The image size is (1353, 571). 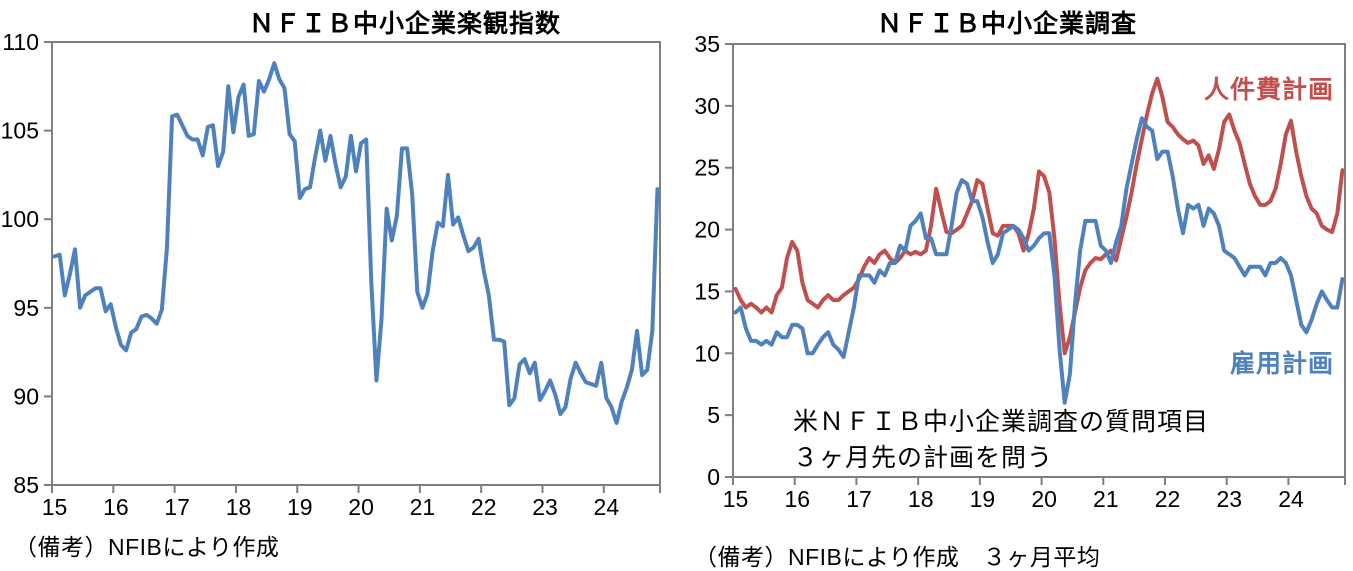 What do you see at coordinates (897, 557) in the screenshot?
I see `survey-source-note: （備考）NFIBにより作成 ３ヶ月平均` at bounding box center [897, 557].